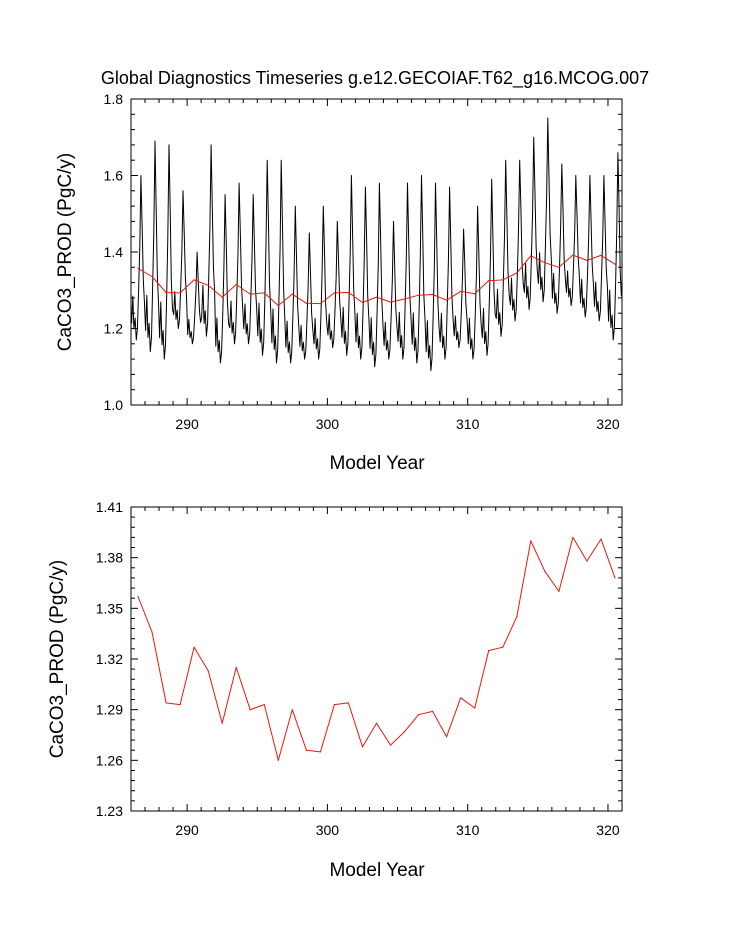  Describe the element at coordinates (109, 659) in the screenshot. I see `y-tick-label: 1.32` at that location.